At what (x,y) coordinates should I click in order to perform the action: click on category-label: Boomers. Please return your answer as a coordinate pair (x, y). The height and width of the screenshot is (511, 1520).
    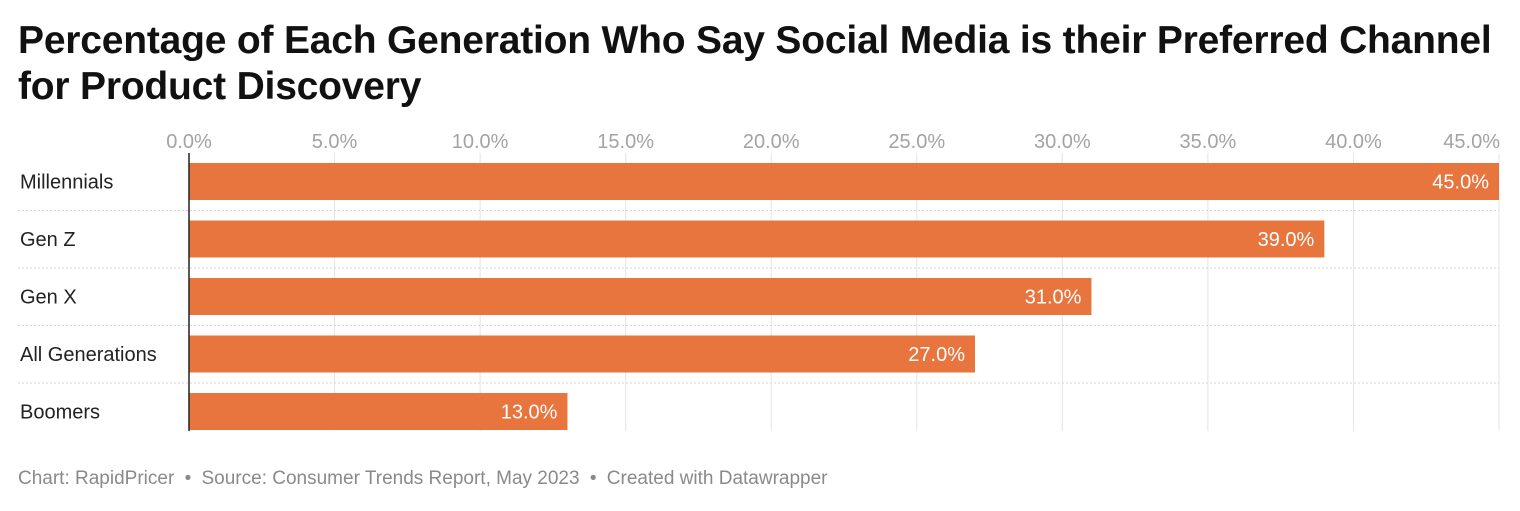
    Looking at the image, I should click on (60, 413).